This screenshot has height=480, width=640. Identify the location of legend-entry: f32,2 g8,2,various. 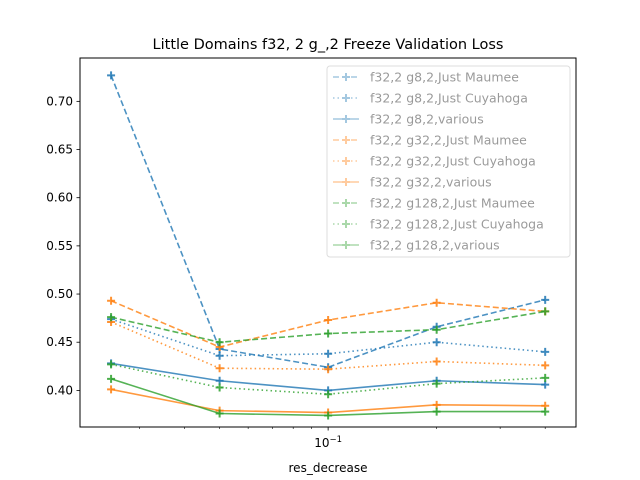
(408, 119).